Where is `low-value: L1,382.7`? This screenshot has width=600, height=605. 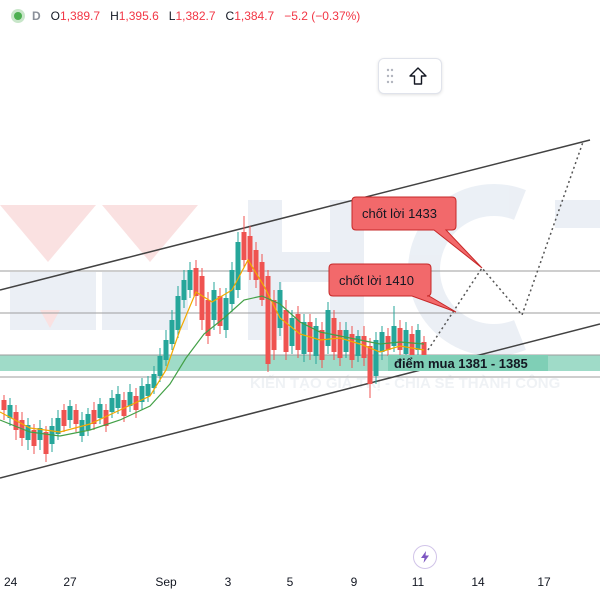 low-value: L1,382.7 is located at coordinates (192, 16).